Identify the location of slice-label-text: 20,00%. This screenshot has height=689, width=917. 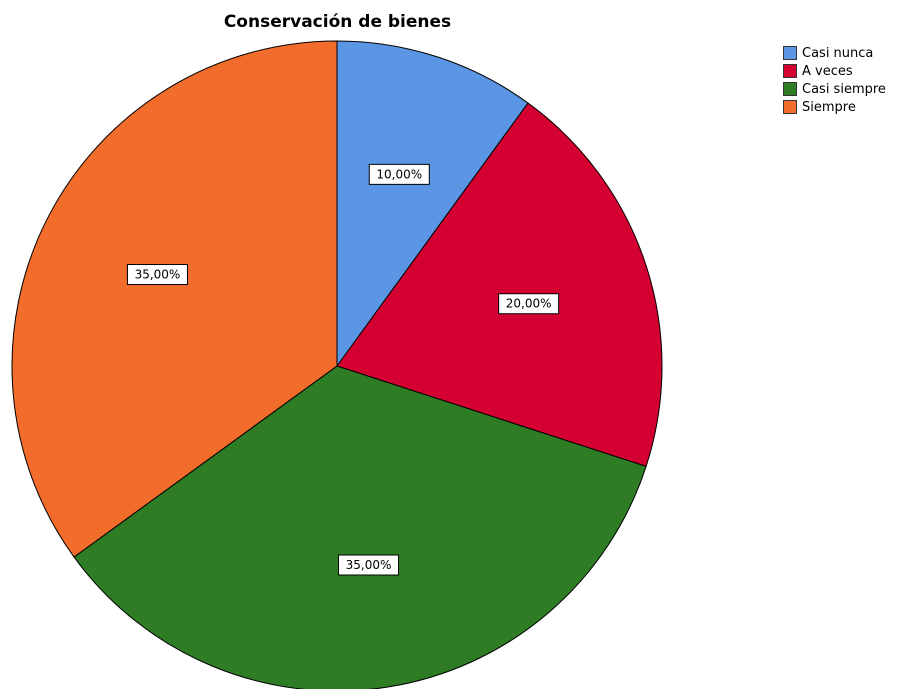
(529, 304).